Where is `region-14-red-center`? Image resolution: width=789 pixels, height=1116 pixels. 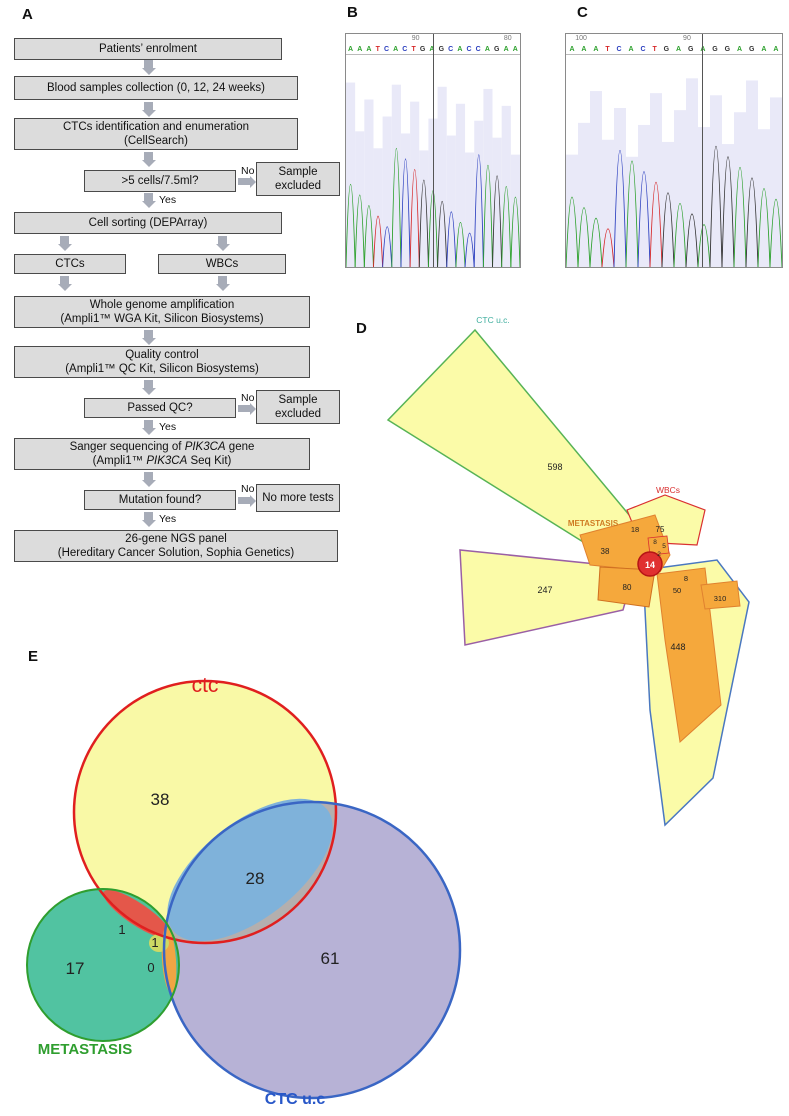 region-14-red-center is located at coordinates (650, 564).